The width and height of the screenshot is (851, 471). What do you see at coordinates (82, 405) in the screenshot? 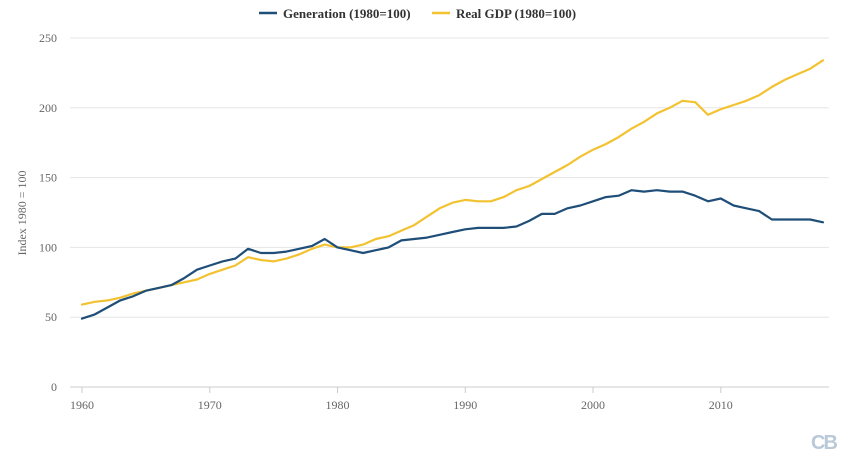
I see `x-tick-label-1960: 1960` at bounding box center [82, 405].